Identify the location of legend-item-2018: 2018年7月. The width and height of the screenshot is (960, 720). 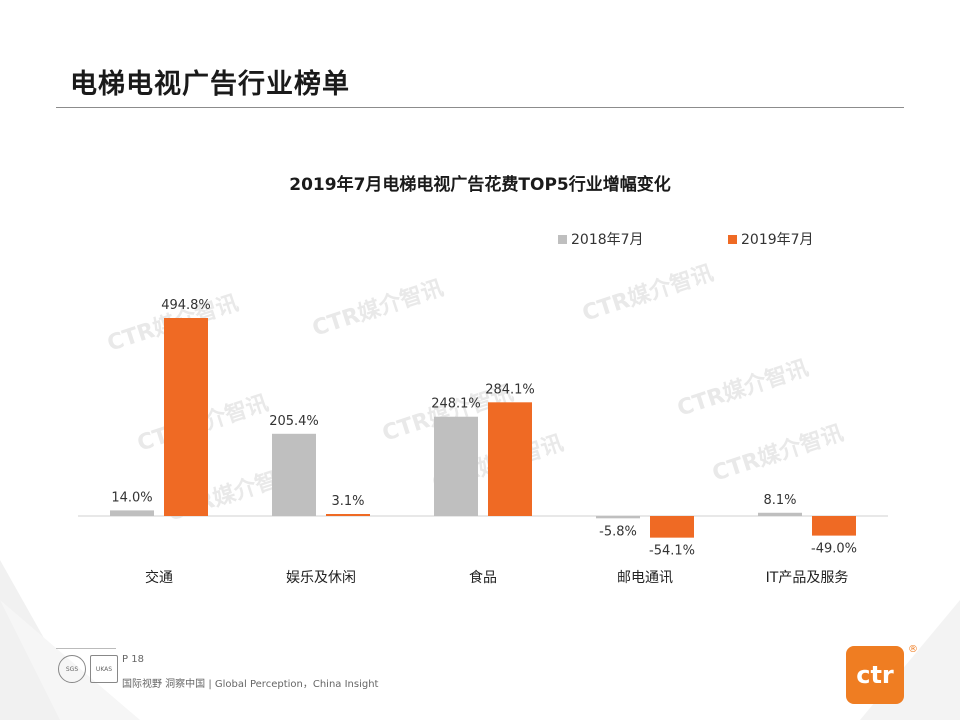
(601, 239).